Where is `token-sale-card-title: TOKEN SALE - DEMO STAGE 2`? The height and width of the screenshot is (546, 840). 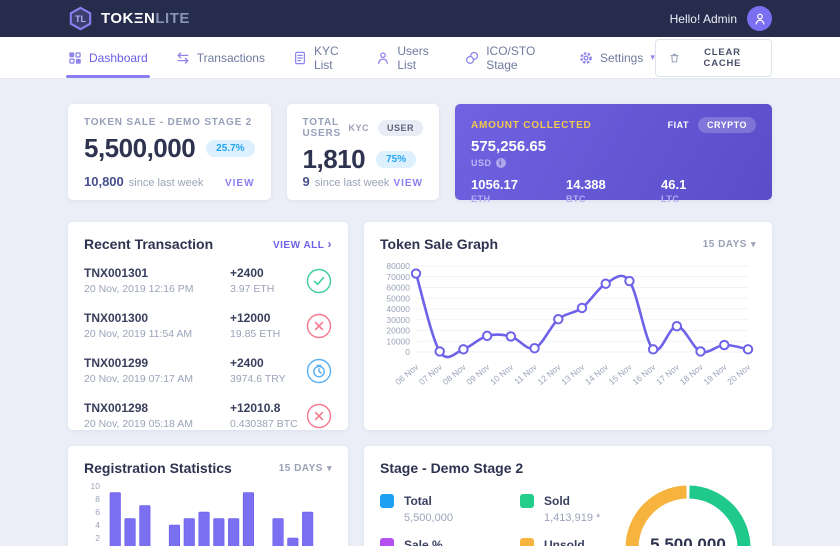
token-sale-card-title: TOKEN SALE - DEMO STAGE 2 is located at coordinates (168, 122).